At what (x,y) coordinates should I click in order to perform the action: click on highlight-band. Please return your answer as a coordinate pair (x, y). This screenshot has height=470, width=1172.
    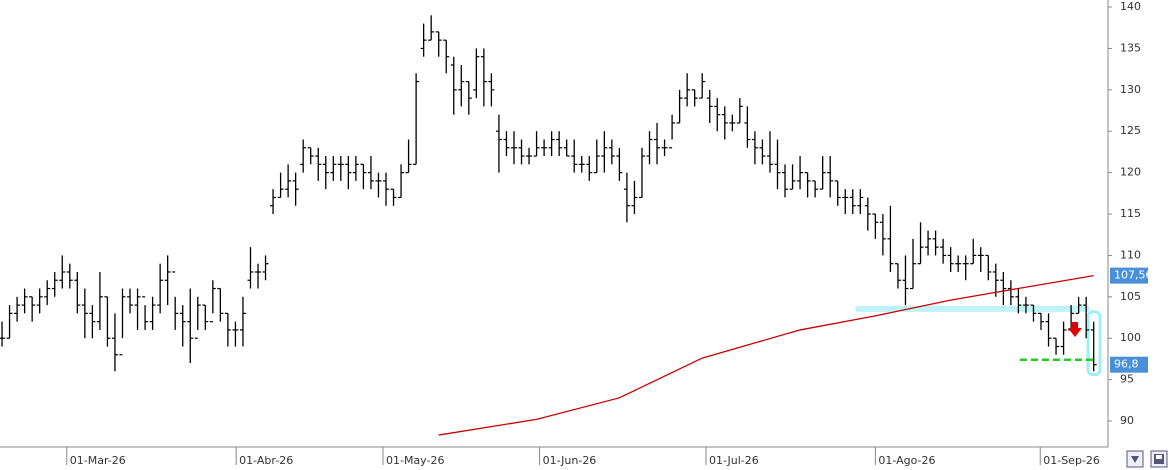
    Looking at the image, I should click on (972, 308).